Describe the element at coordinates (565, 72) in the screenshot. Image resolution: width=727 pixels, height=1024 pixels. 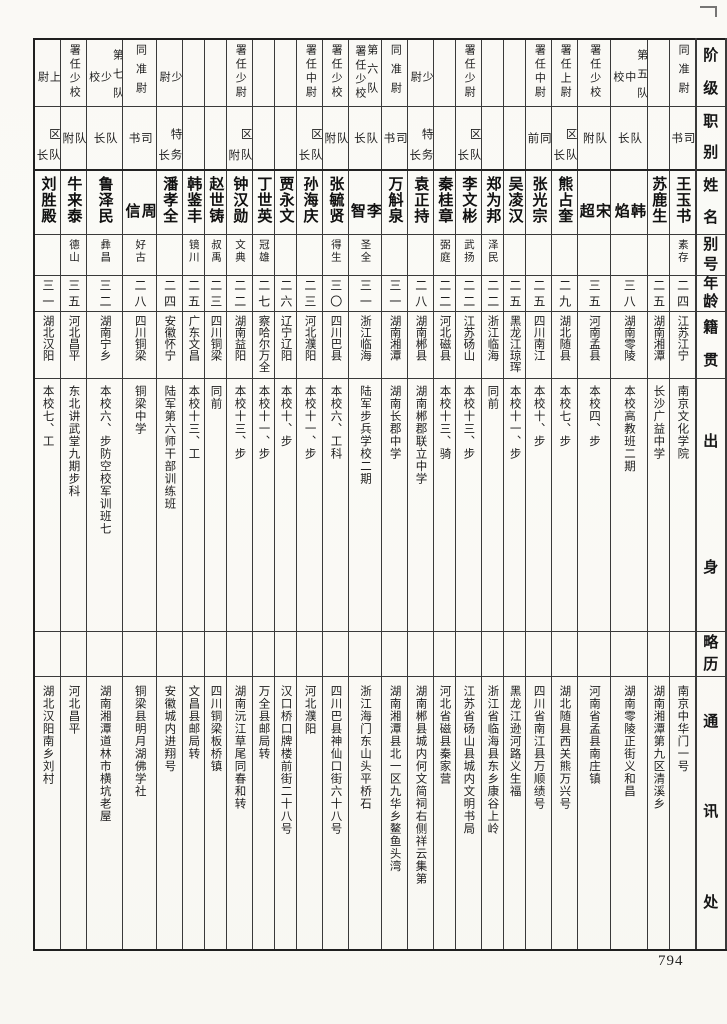
I see `rank-line: 署任上尉` at that location.